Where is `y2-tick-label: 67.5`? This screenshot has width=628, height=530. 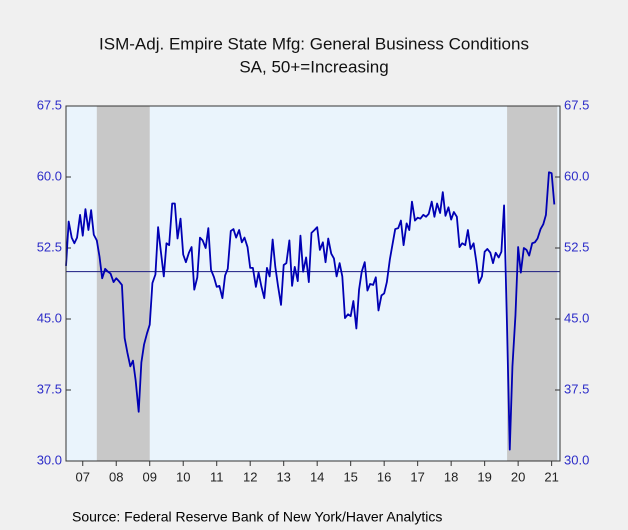
y2-tick-label: 67.5 is located at coordinates (576, 104).